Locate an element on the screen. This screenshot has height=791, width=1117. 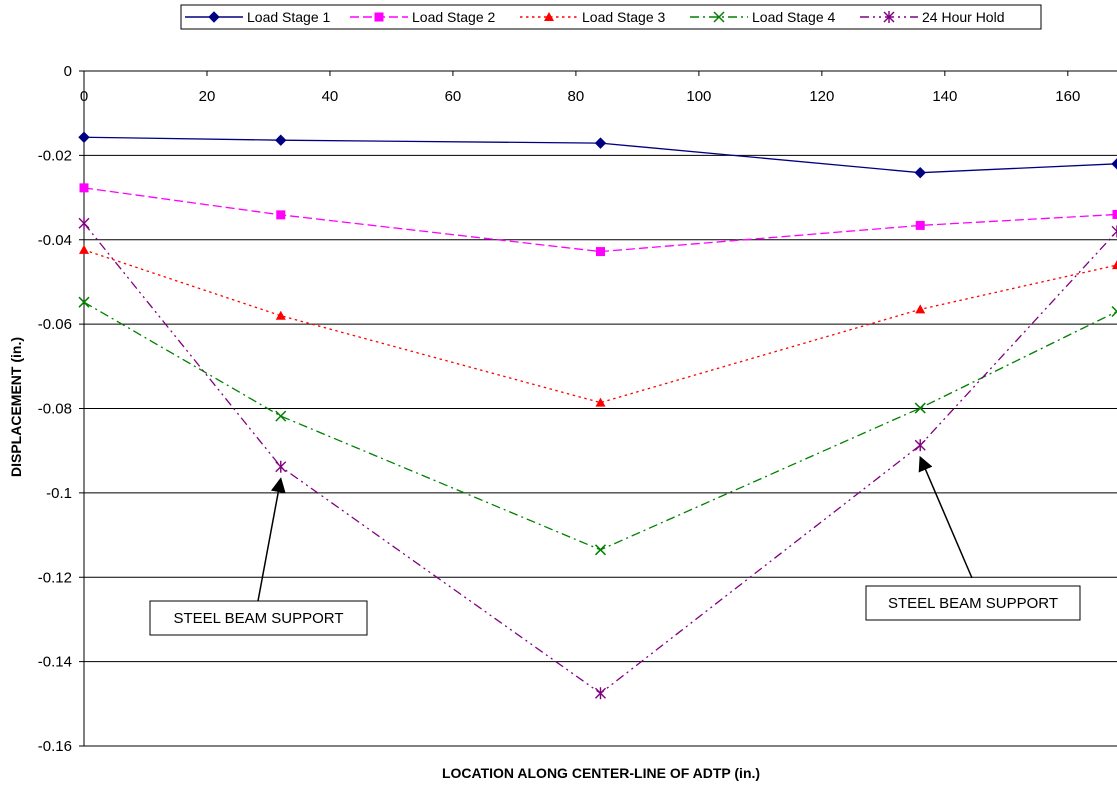
x-tick-label: 140 is located at coordinates (944, 96).